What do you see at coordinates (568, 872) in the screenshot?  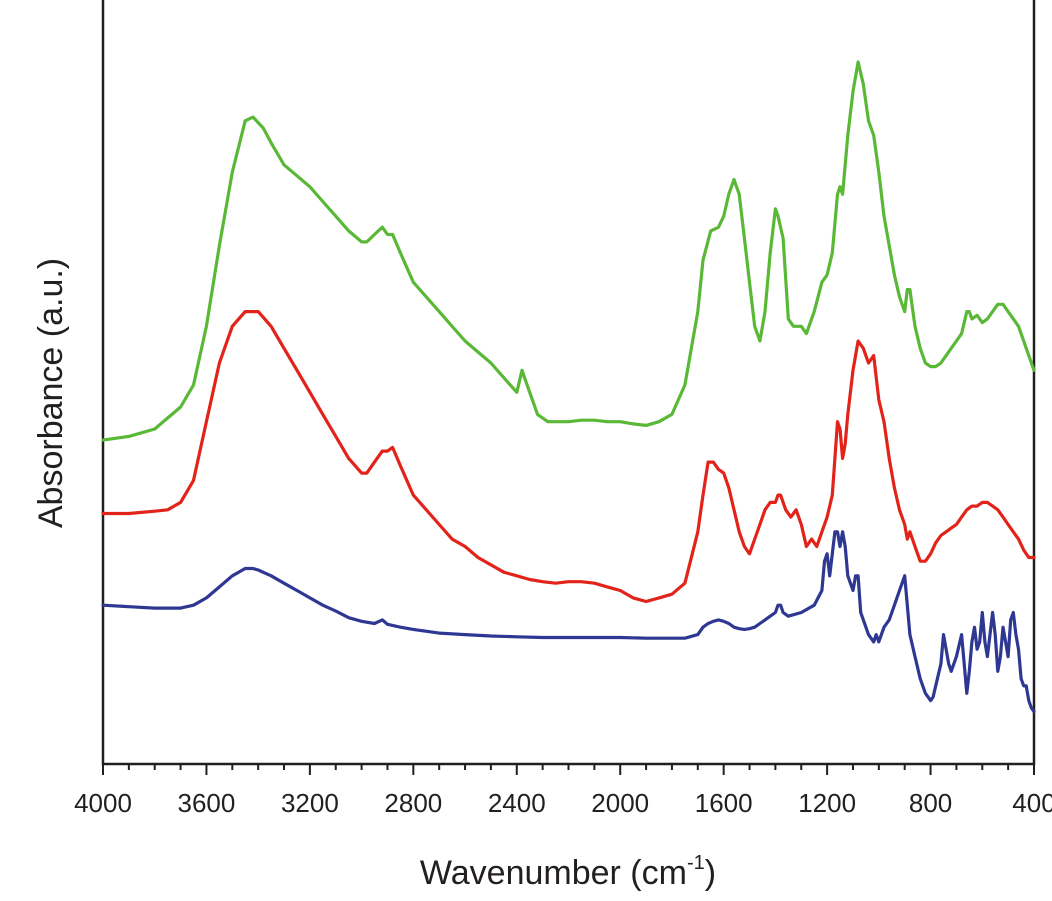 I see `x-axis-title: Wavenumber (cm-1)` at bounding box center [568, 872].